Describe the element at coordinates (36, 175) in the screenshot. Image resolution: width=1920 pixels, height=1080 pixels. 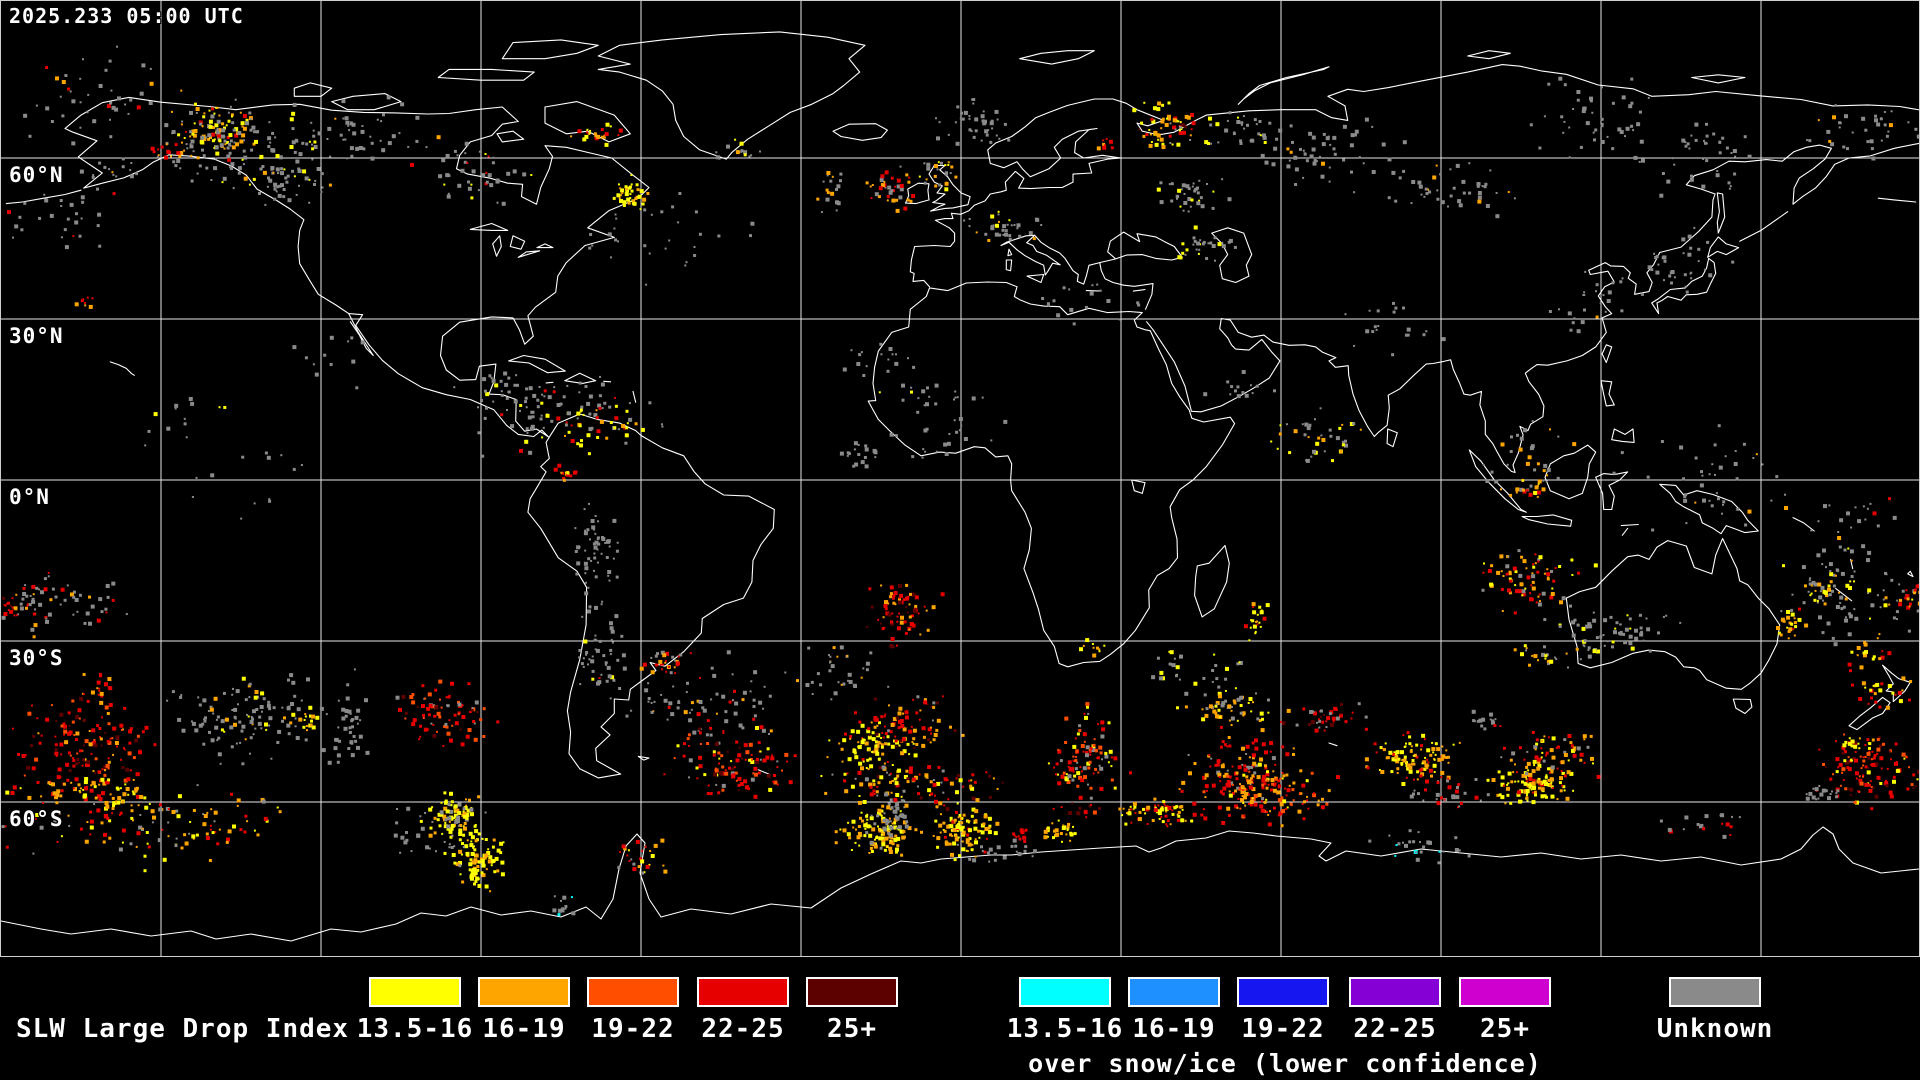
I see `lat-label-60n: 60°N` at that location.